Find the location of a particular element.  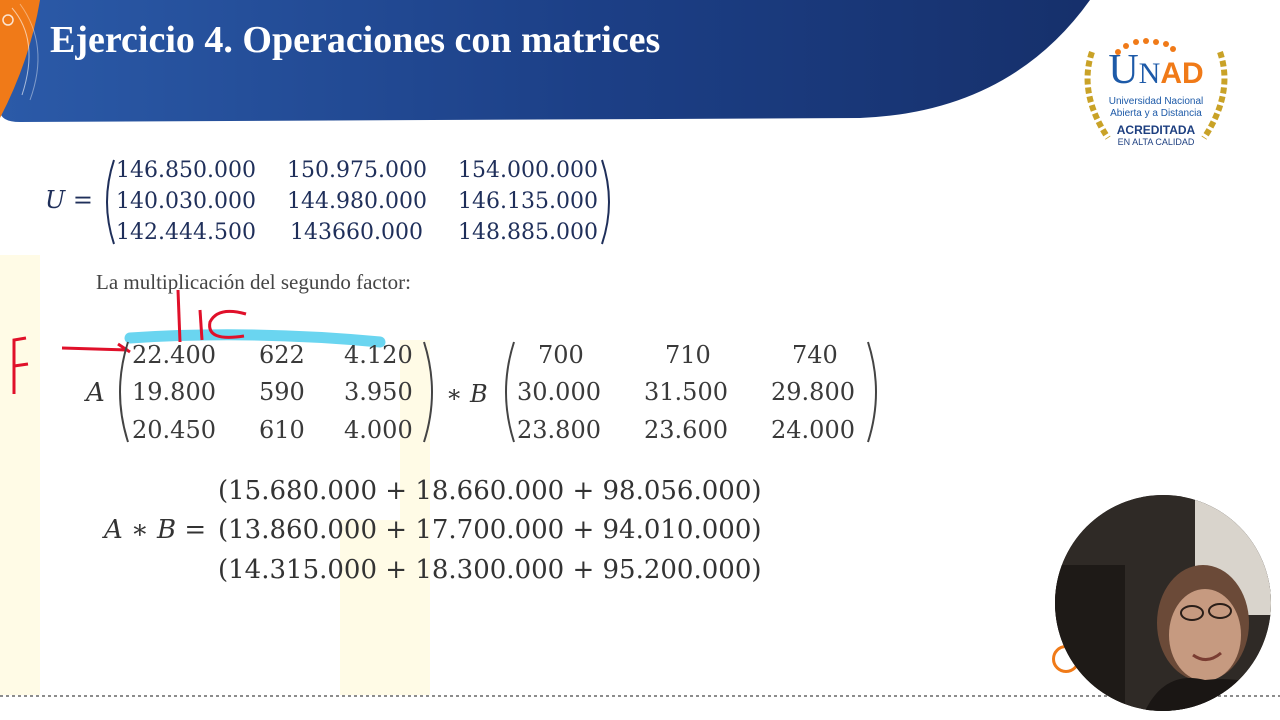

matrix-u-cell: 154.000.000 is located at coordinates (528, 170).